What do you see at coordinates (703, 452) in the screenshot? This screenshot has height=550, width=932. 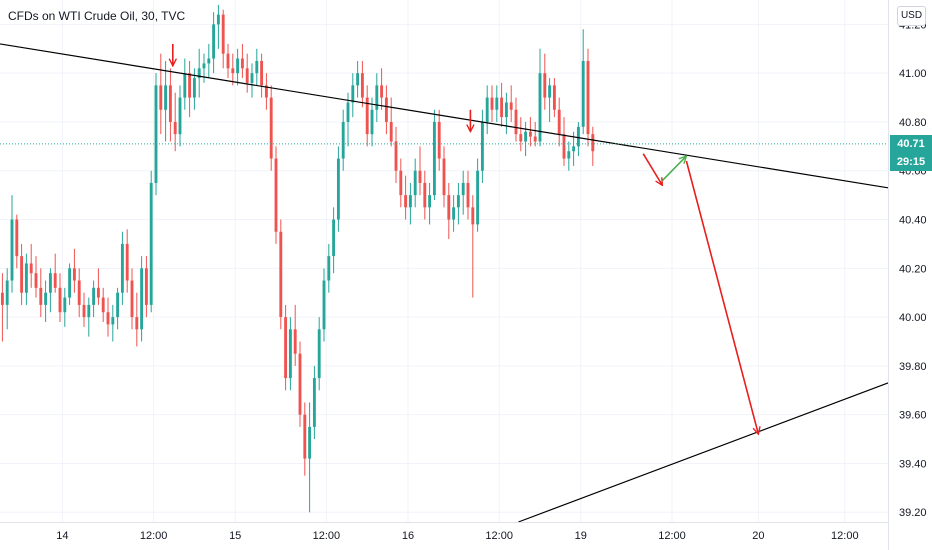 I see `lower-trendline` at bounding box center [703, 452].